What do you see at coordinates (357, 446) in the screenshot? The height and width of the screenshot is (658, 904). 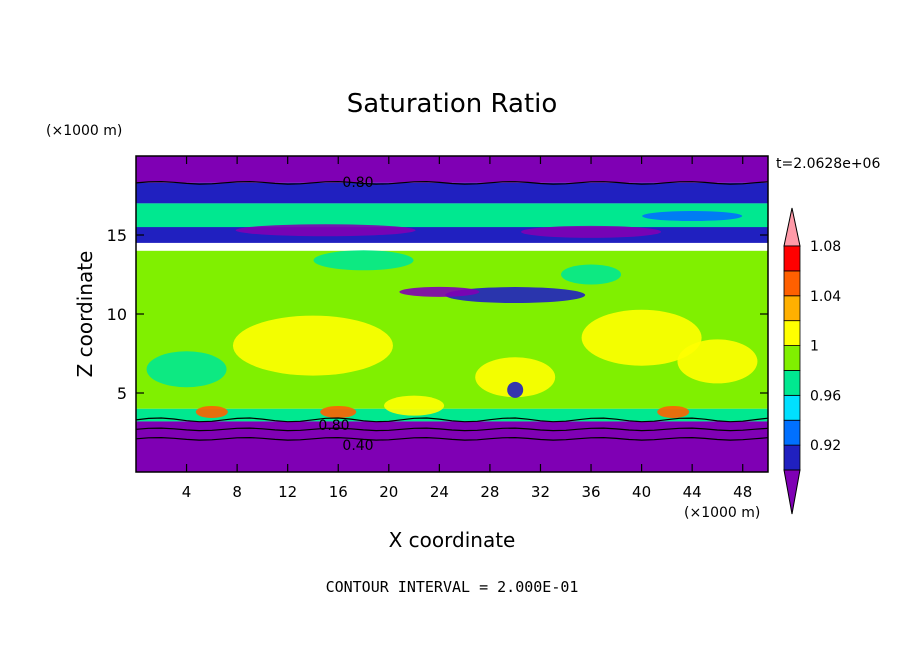 I see `contour-label-bottom: 0.40` at bounding box center [357, 446].